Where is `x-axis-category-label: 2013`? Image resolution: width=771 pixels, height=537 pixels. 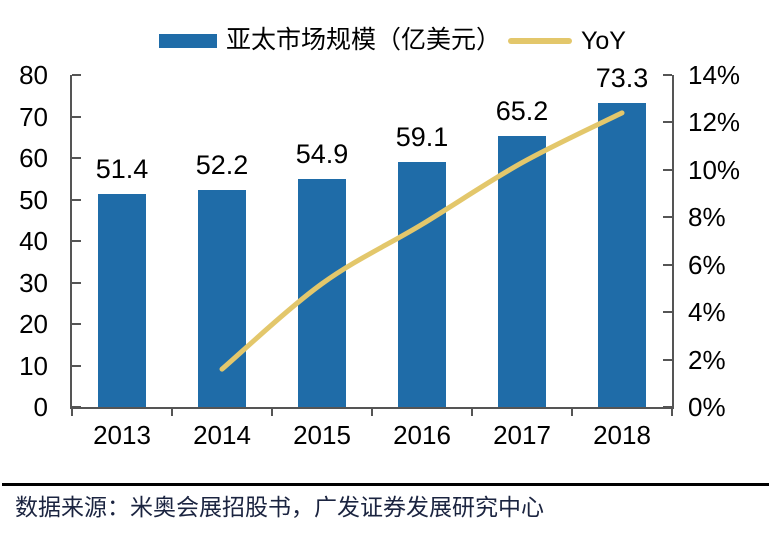 x-axis-category-label: 2013 is located at coordinates (122, 435).